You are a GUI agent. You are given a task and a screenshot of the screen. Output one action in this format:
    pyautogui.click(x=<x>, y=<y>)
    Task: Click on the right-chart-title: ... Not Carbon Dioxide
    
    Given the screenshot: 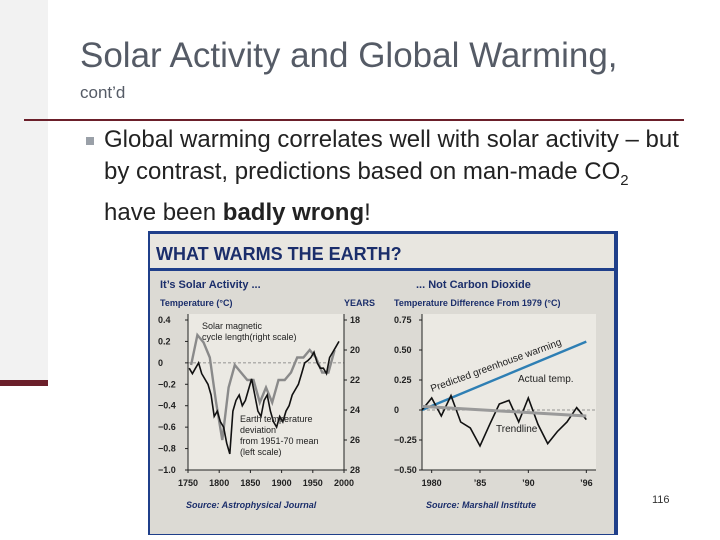 What is the action you would take?
    pyautogui.click(x=473, y=285)
    